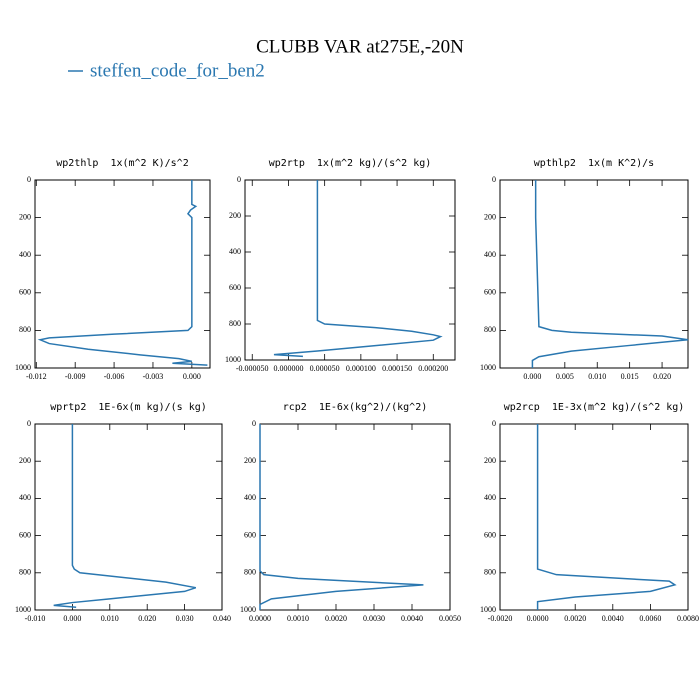 The image size is (700, 700). Describe the element at coordinates (360, 46) in the screenshot. I see `page-title: CLUBB VAR at275E,-20N` at that location.